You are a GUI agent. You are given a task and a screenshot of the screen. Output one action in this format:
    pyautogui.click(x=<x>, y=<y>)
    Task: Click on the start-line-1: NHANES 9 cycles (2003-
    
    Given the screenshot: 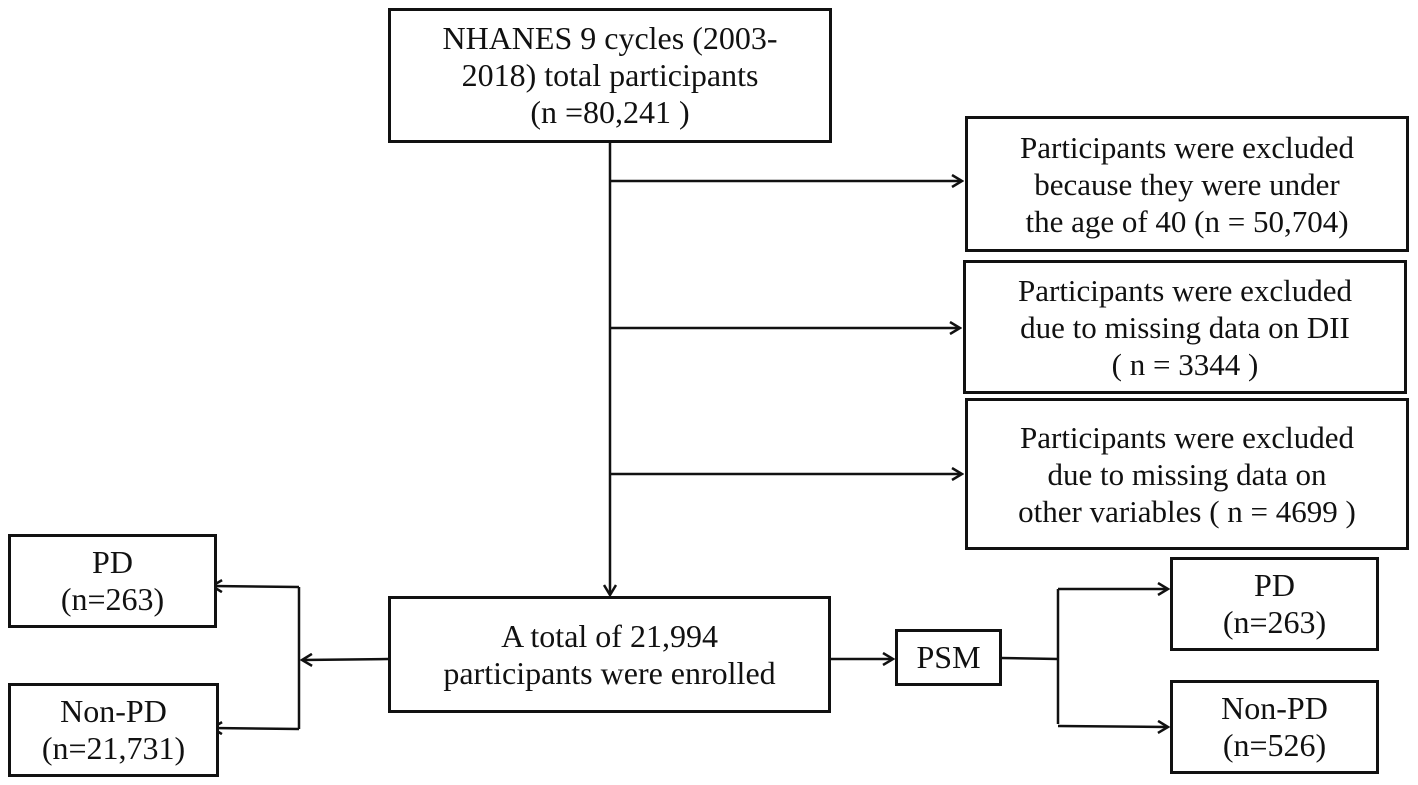 What is the action you would take?
    pyautogui.click(x=610, y=38)
    